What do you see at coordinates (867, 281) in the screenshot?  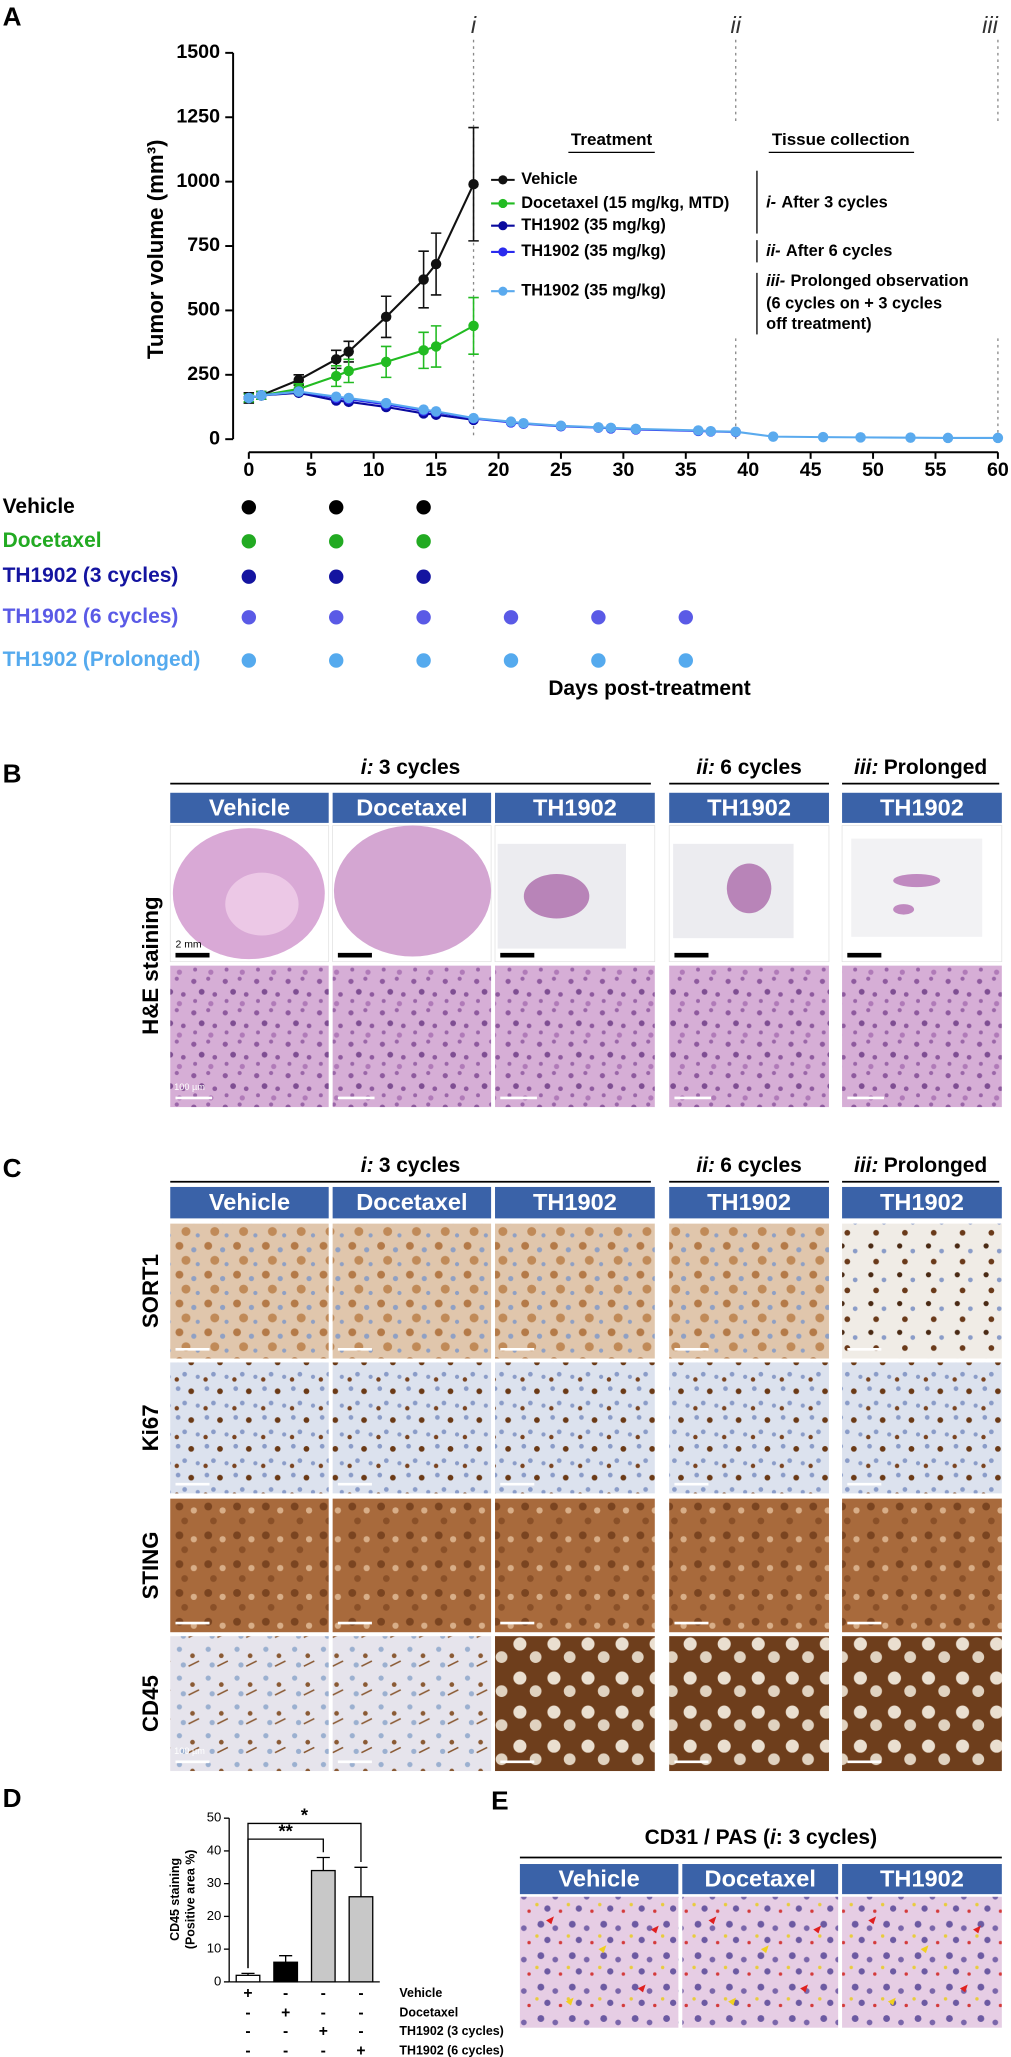 I see `collection-text: iii- Prolonged observation` at bounding box center [867, 281].